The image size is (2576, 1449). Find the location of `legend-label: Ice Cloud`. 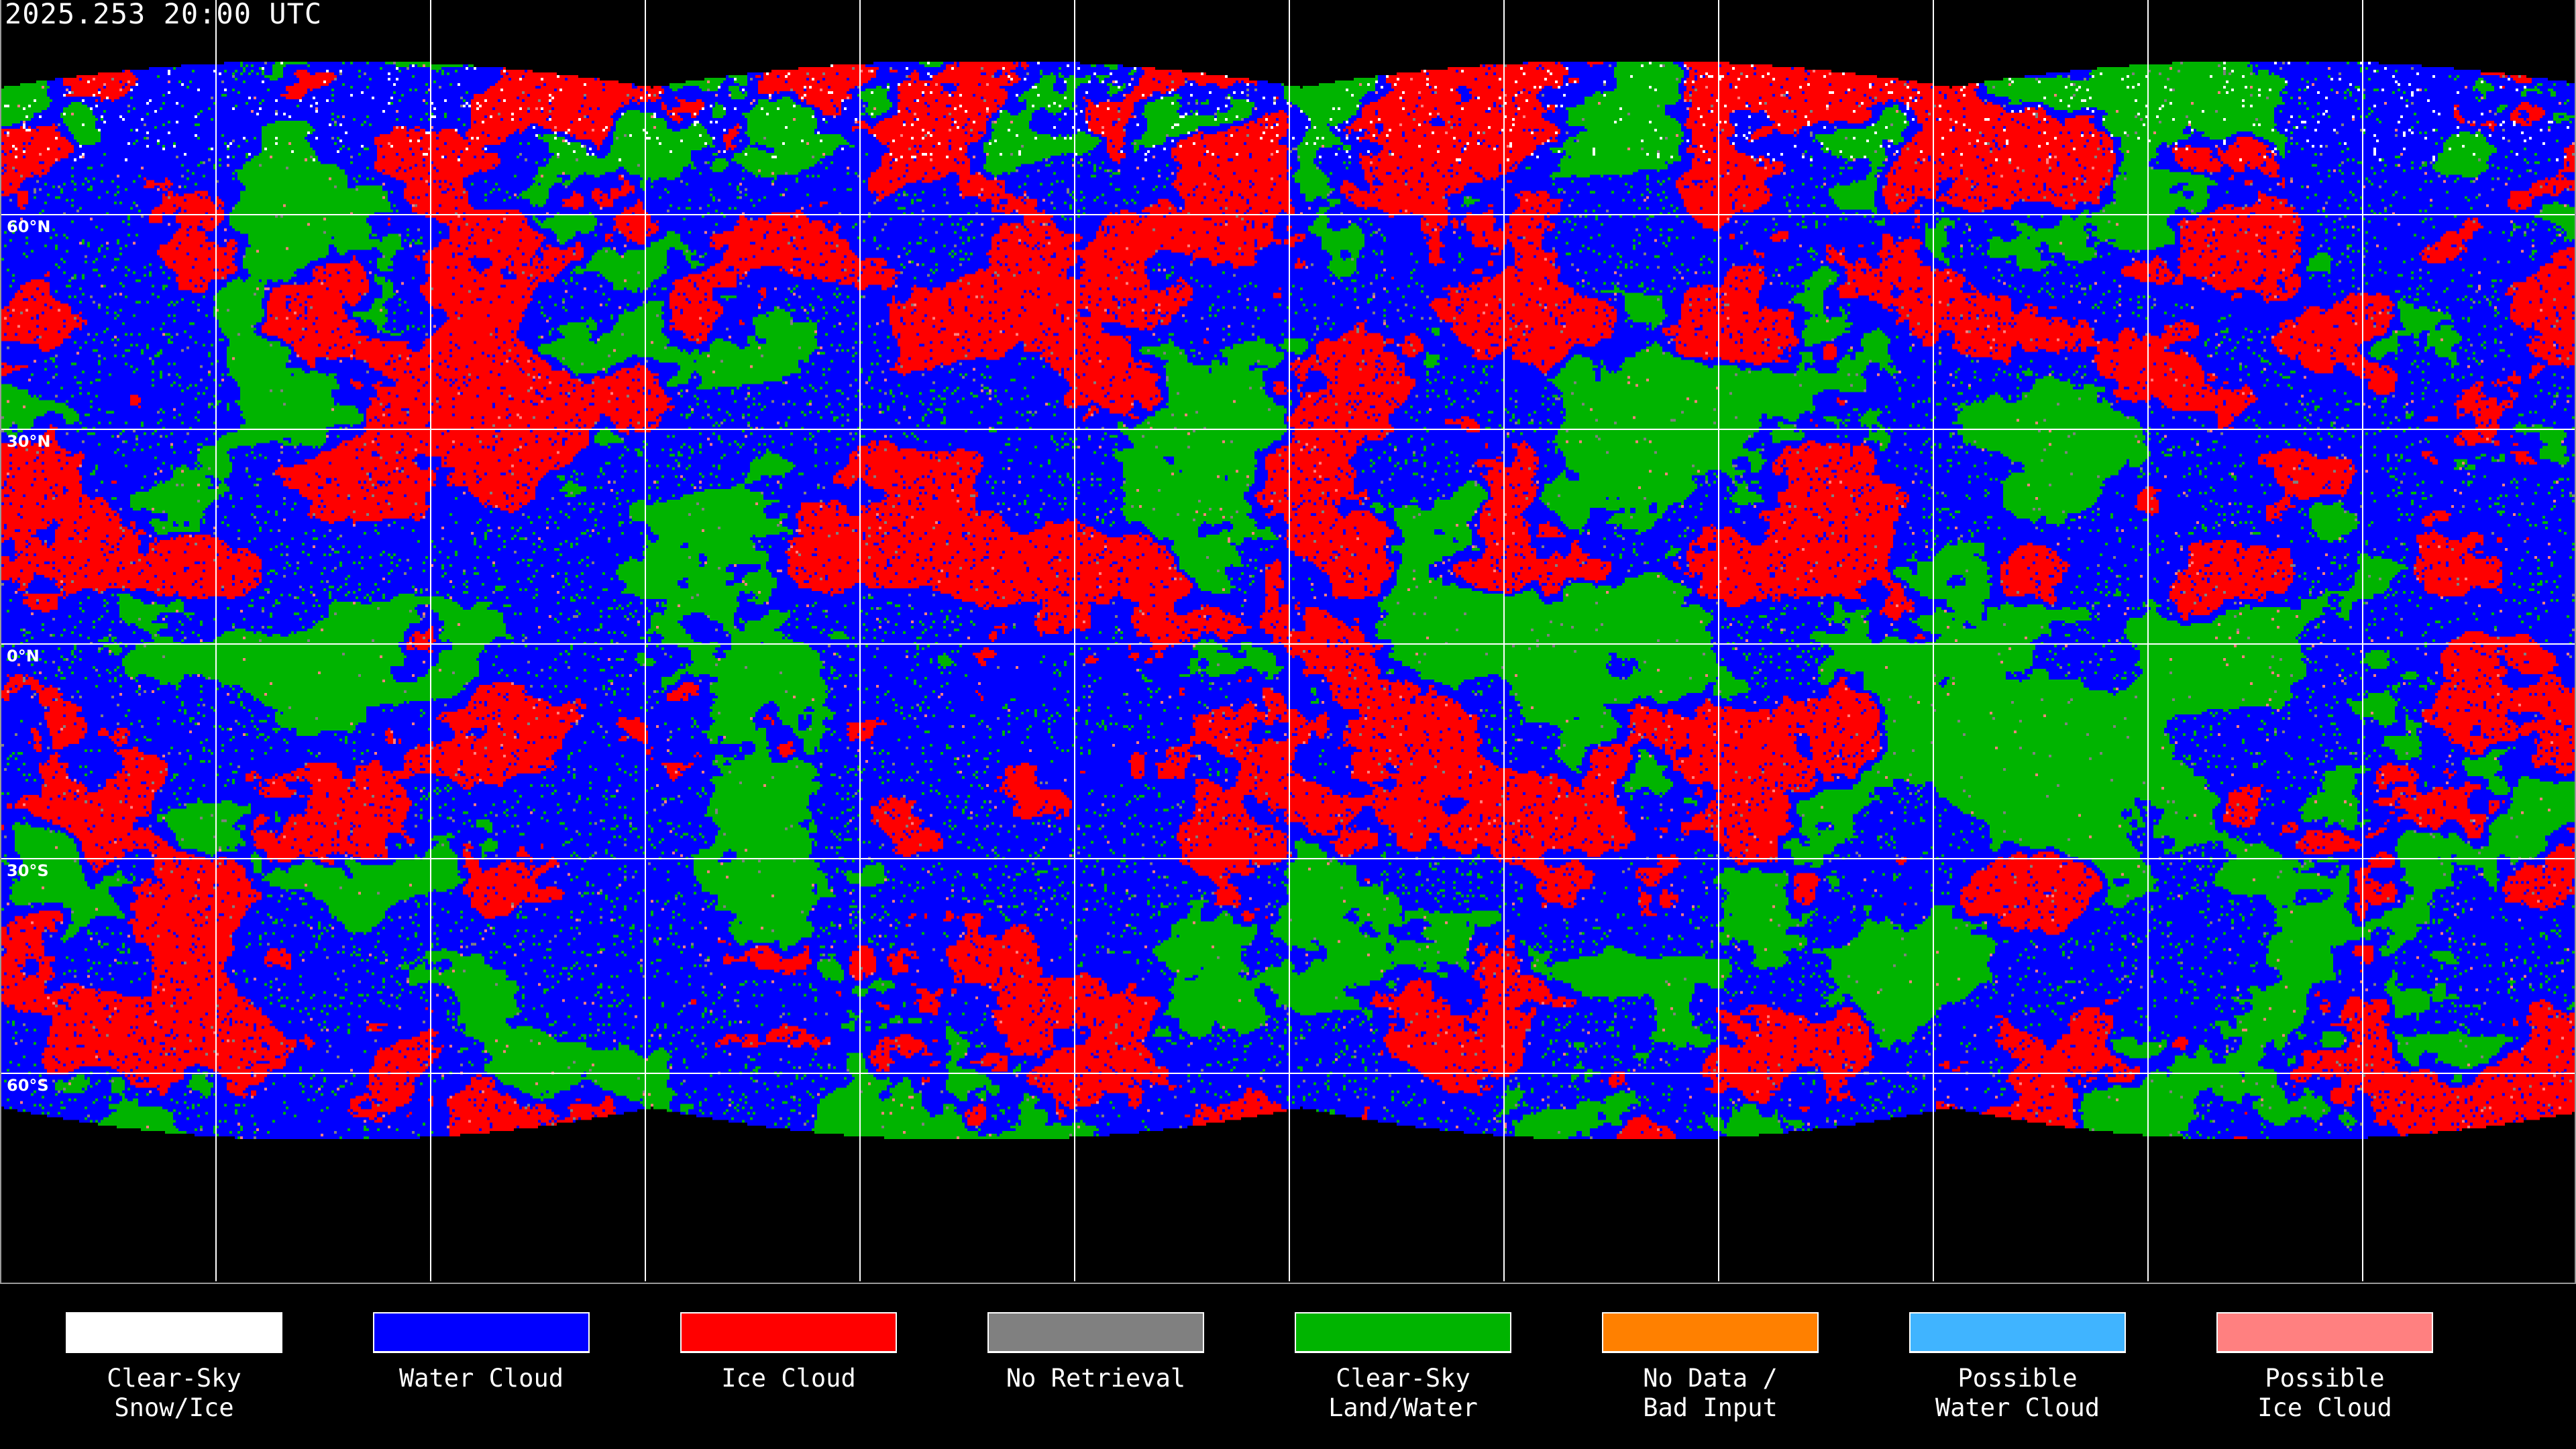

legend-label: Ice Cloud is located at coordinates (788, 1378).